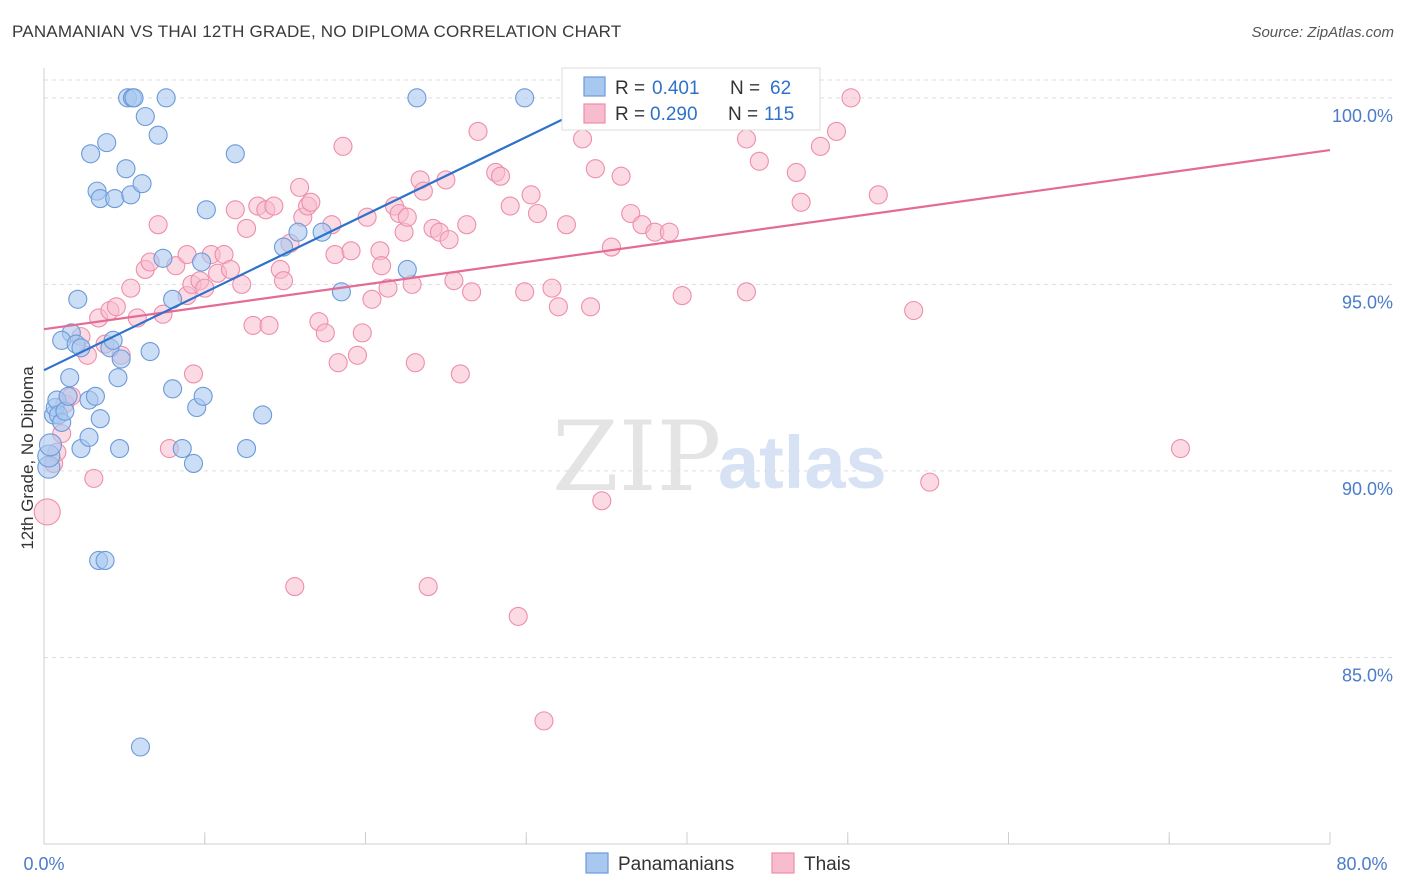 The image size is (1406, 892). Describe the element at coordinates (743, 114) in the screenshot. I see `legend-n-label-pink: N =` at that location.